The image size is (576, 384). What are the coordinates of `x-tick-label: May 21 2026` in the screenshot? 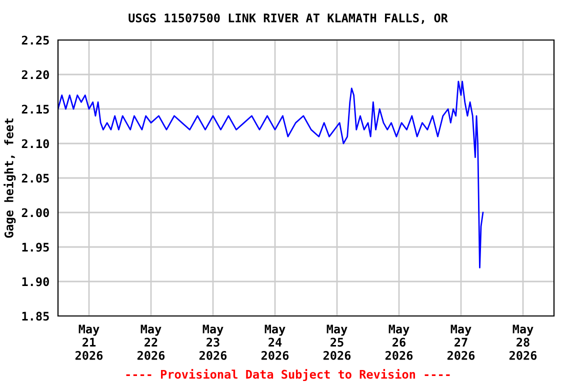 It's located at (89, 342).